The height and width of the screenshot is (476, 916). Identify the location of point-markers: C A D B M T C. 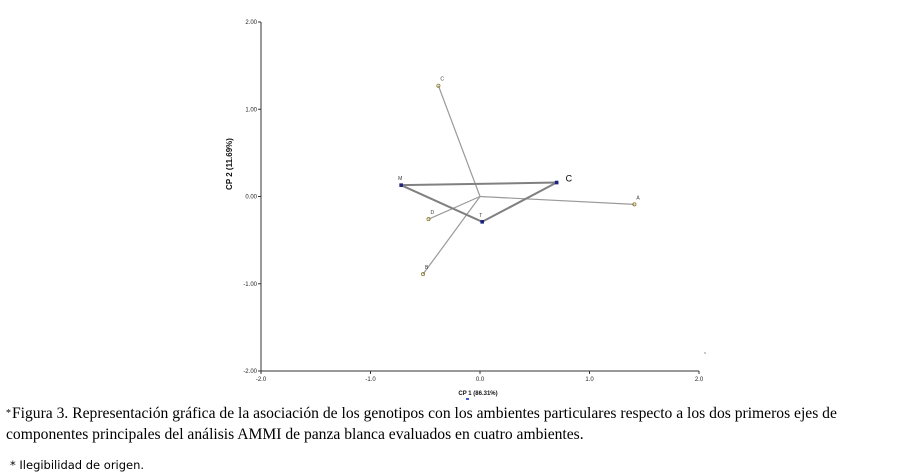
(519, 177).